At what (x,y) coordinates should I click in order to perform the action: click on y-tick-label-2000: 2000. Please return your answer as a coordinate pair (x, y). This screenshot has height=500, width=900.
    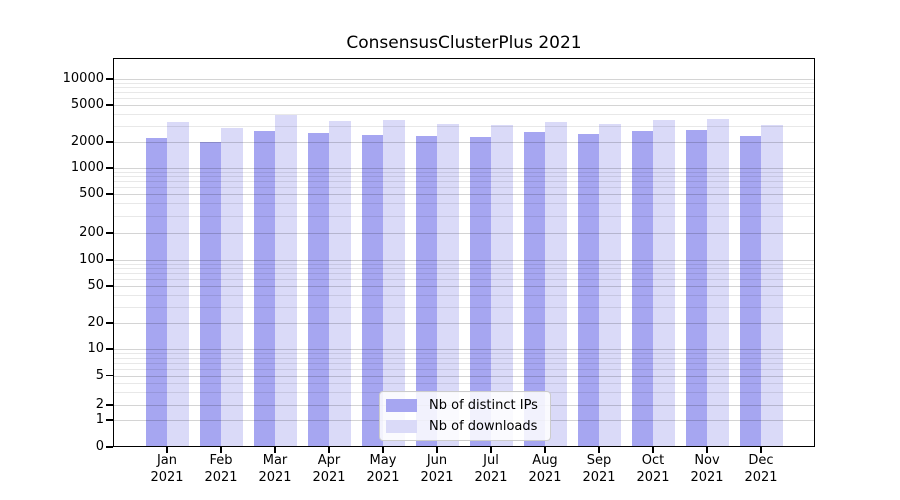
    Looking at the image, I should click on (87, 141).